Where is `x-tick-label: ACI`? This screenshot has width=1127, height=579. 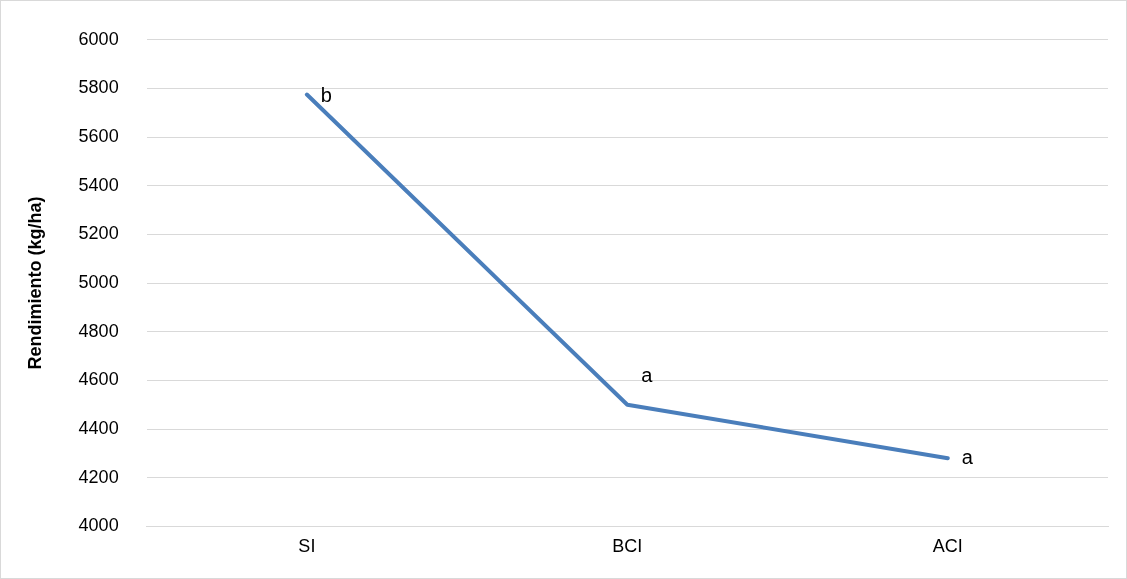
x-tick-label: ACI is located at coordinates (947, 546).